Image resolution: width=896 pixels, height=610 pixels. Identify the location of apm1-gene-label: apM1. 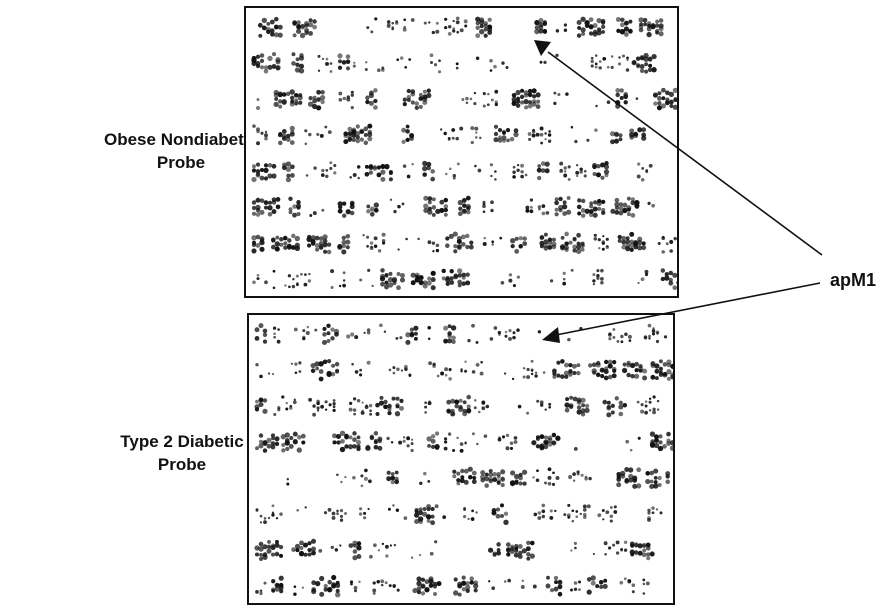
(853, 280).